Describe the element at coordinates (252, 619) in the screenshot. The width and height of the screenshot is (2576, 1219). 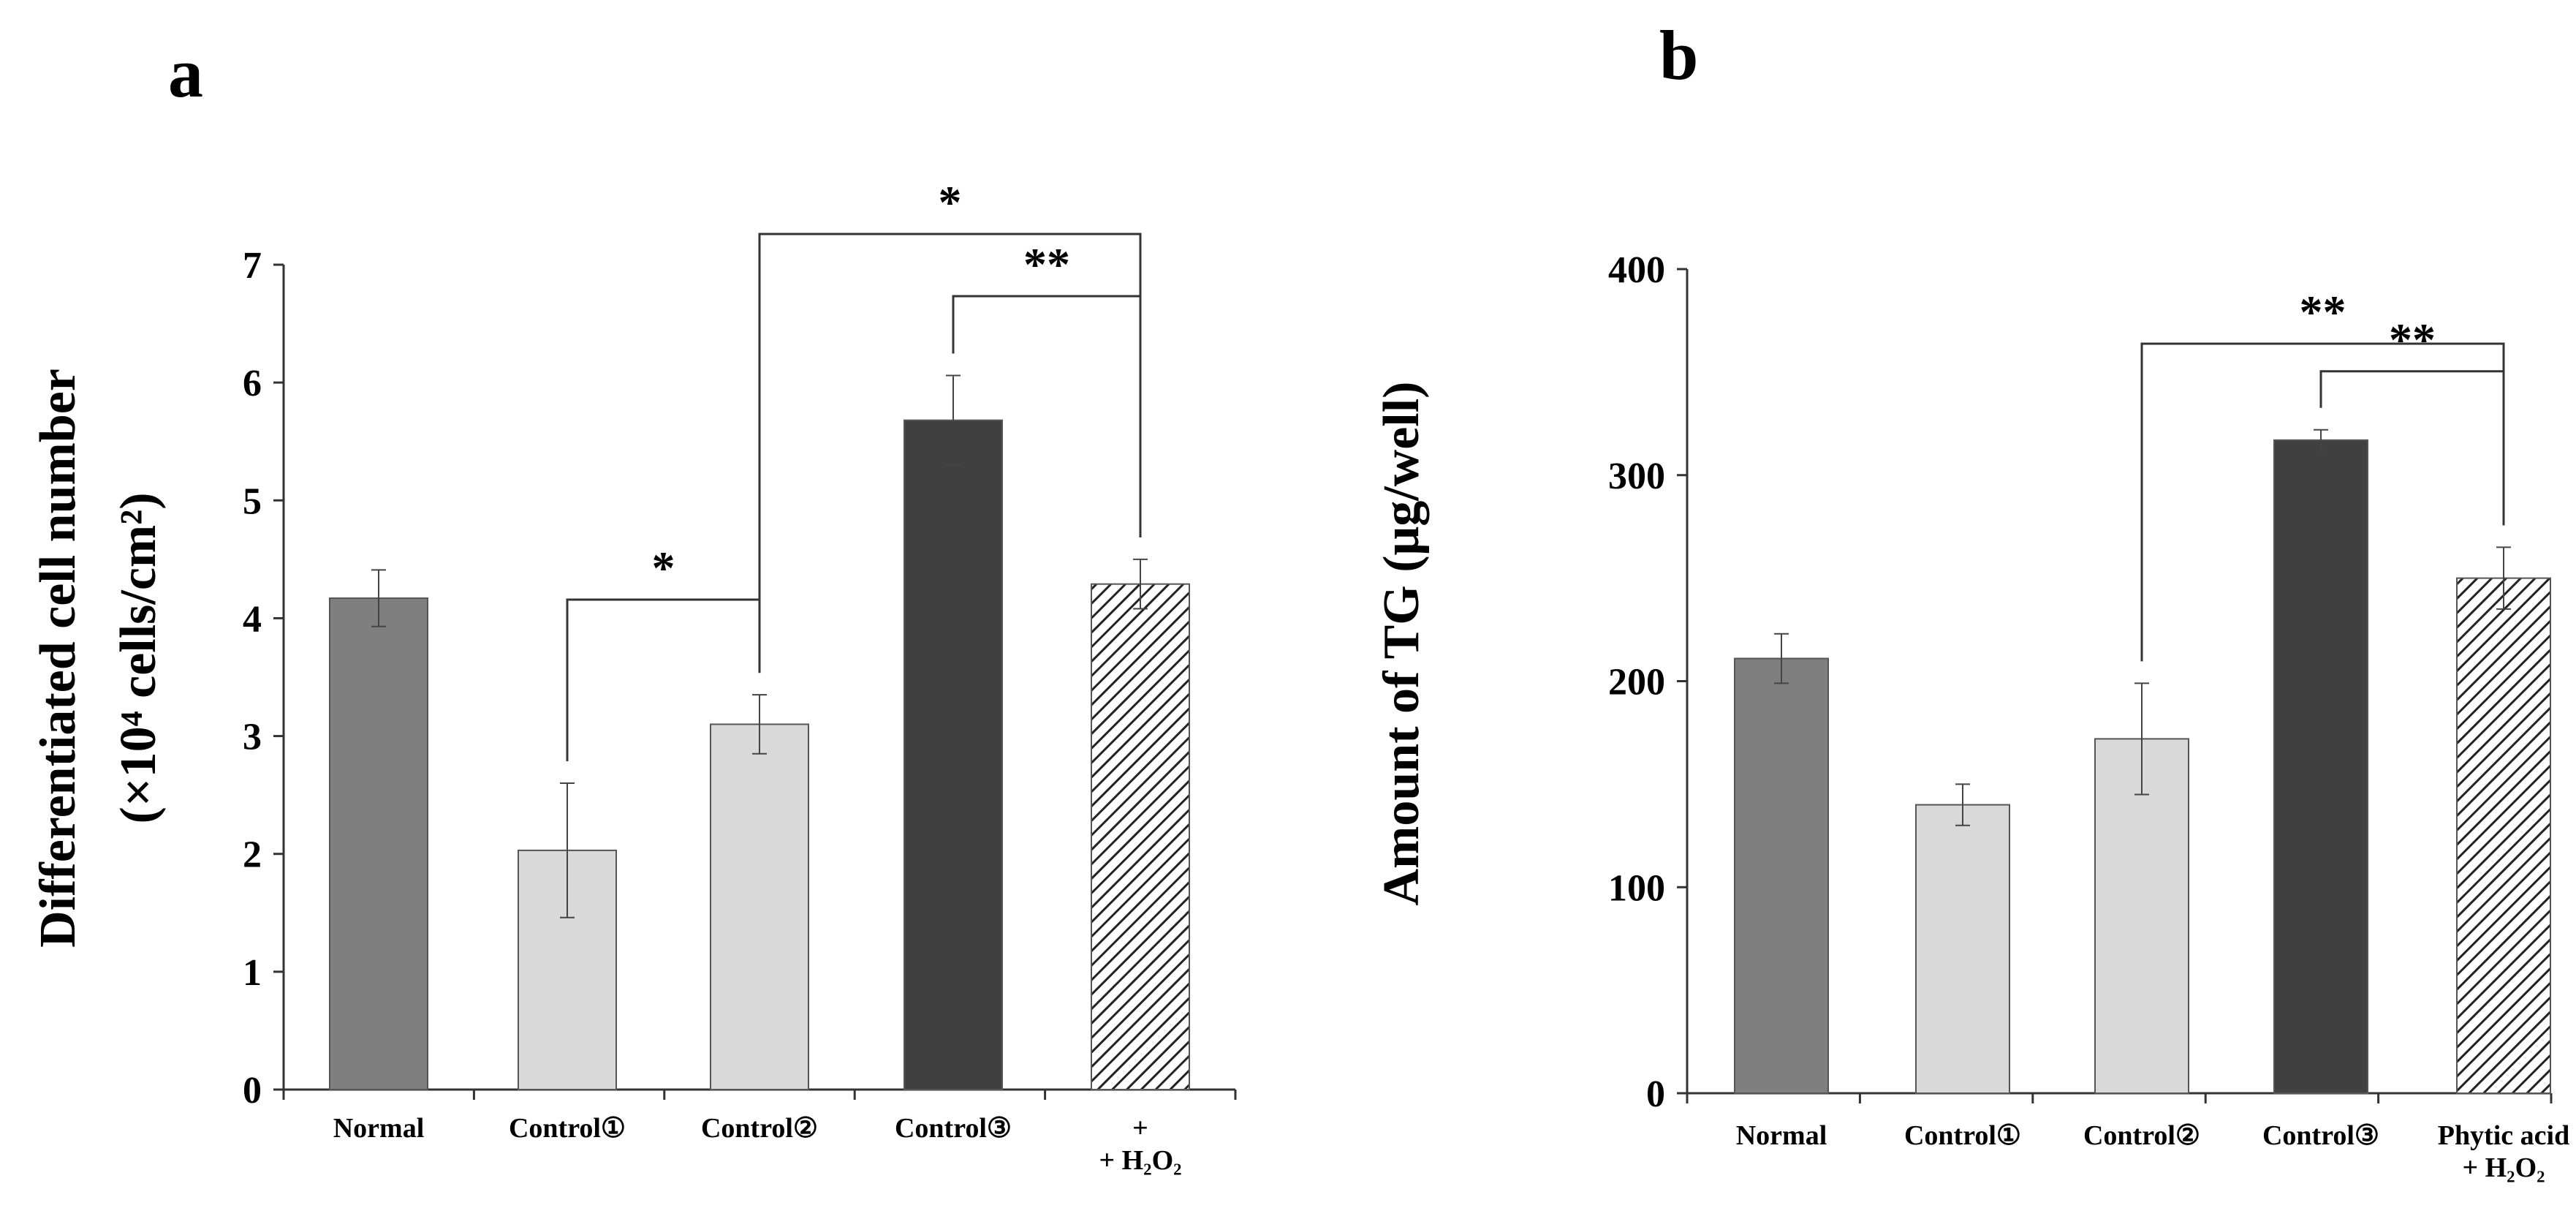
I see `y-tick-label-a: 4` at that location.